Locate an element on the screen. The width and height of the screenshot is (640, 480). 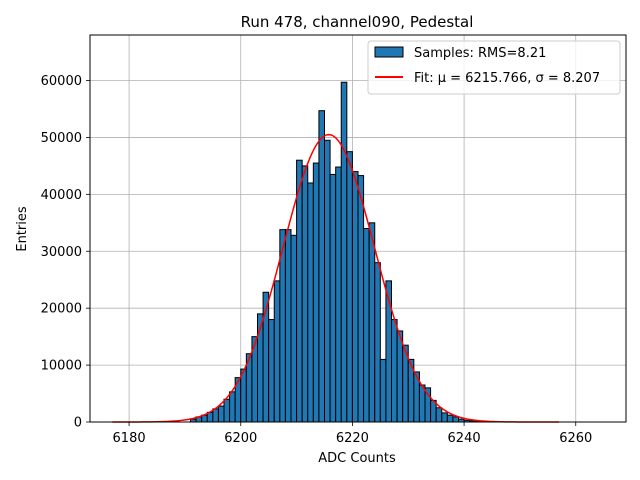
y-tick-label: 10000 is located at coordinates (61, 366).